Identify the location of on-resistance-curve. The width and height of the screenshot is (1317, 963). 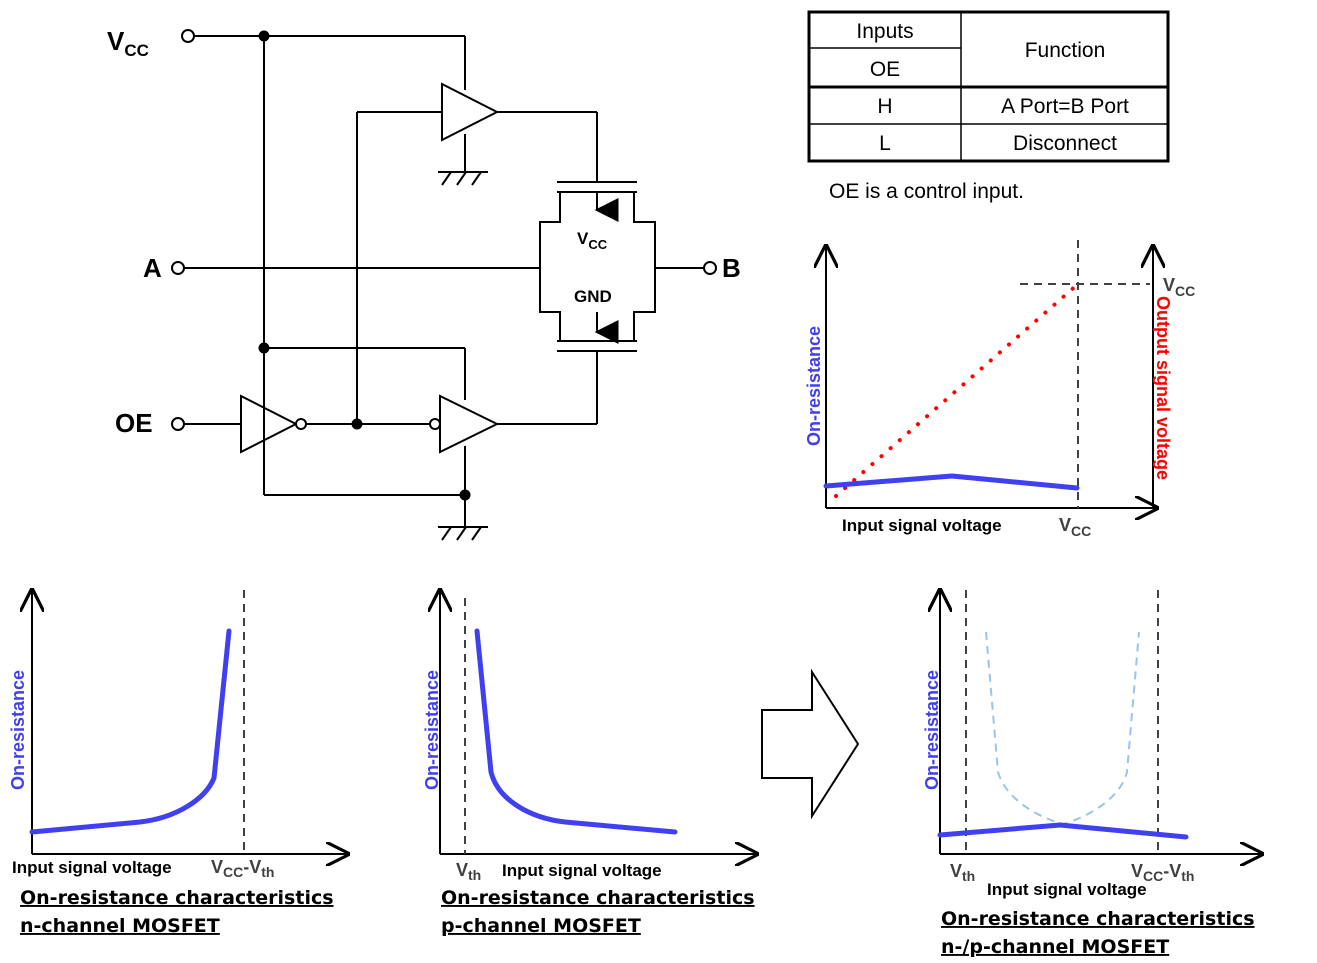
(951, 482).